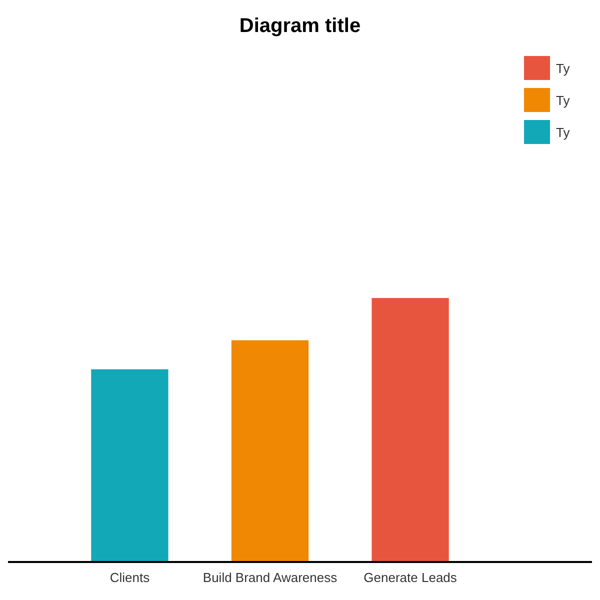  I want to click on x-tick-label: Generate Leads, so click(411, 577).